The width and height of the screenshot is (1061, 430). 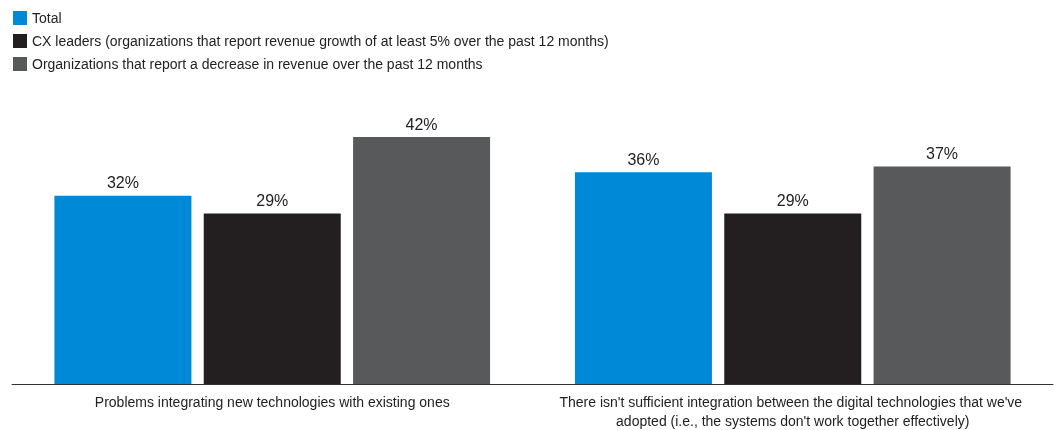 I want to click on data-label: 42%, so click(x=421, y=124).